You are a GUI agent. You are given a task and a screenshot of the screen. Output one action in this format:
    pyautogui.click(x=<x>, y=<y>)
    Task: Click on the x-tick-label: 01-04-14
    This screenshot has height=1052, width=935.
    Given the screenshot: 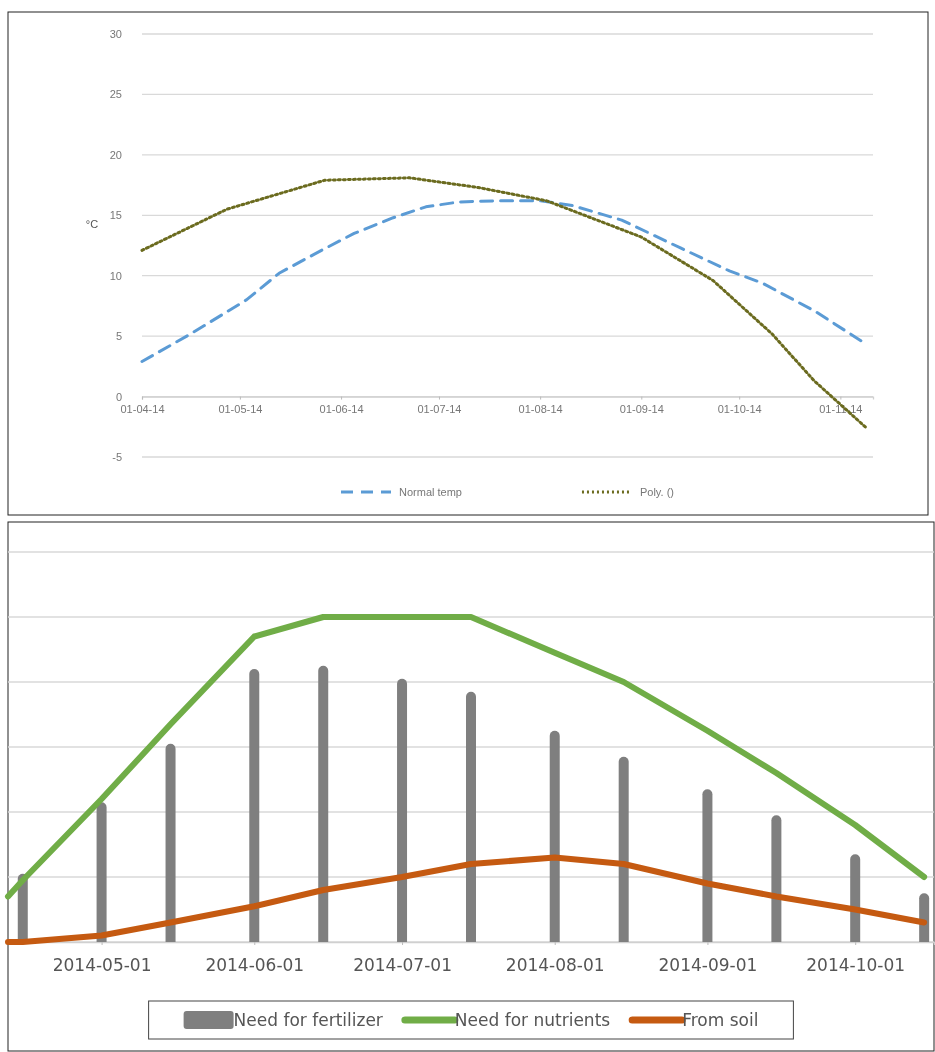 What is the action you would take?
    pyautogui.click(x=142, y=409)
    